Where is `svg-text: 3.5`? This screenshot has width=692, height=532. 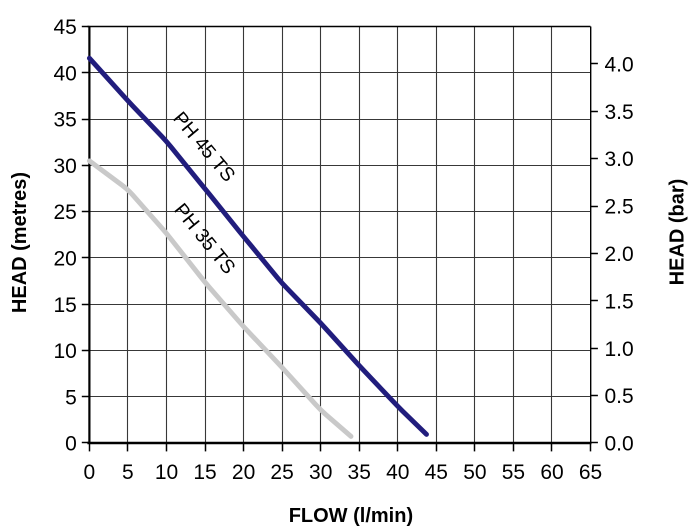 svg-text: 3.5 is located at coordinates (619, 112).